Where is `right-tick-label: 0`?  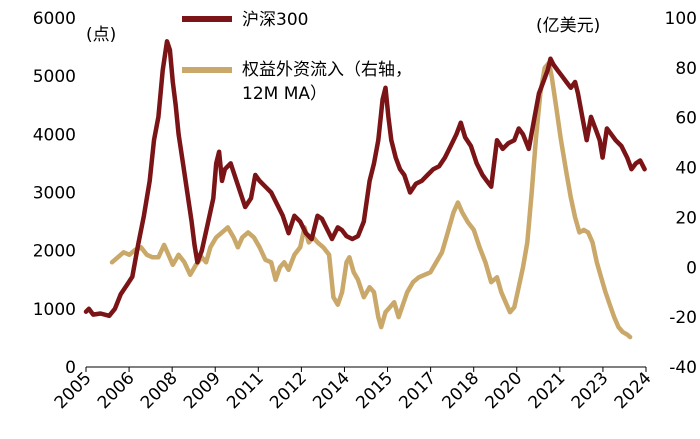
right-tick-label: 0 is located at coordinates (691, 268).